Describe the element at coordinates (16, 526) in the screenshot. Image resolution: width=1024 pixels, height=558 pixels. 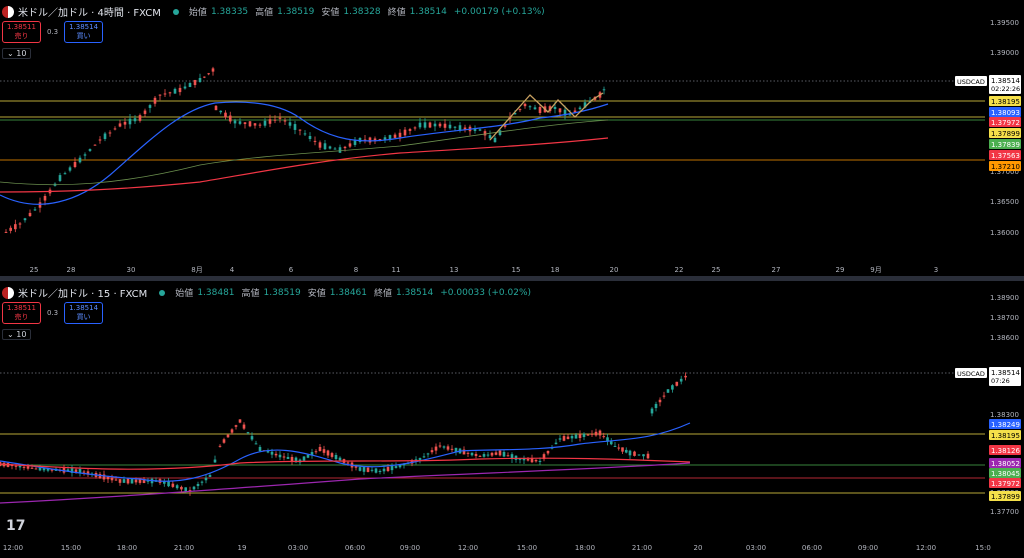
I see `tradingview-logo-icon: 17` at that location.